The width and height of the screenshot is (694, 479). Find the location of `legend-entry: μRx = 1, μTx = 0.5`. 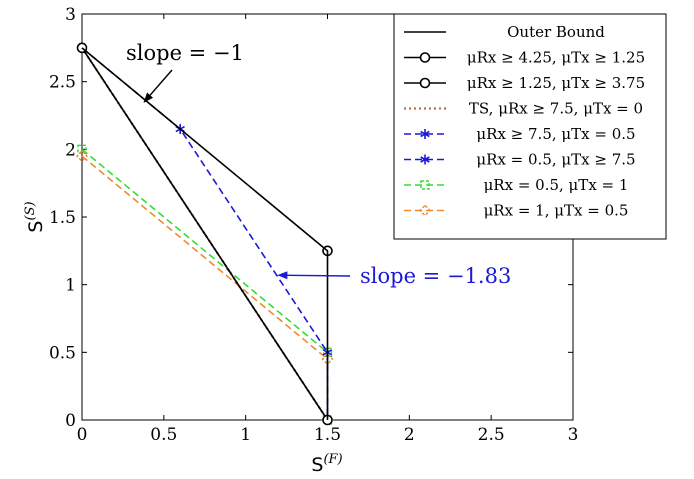

legend-entry: μRx = 1, μTx = 0.5 is located at coordinates (556, 211).